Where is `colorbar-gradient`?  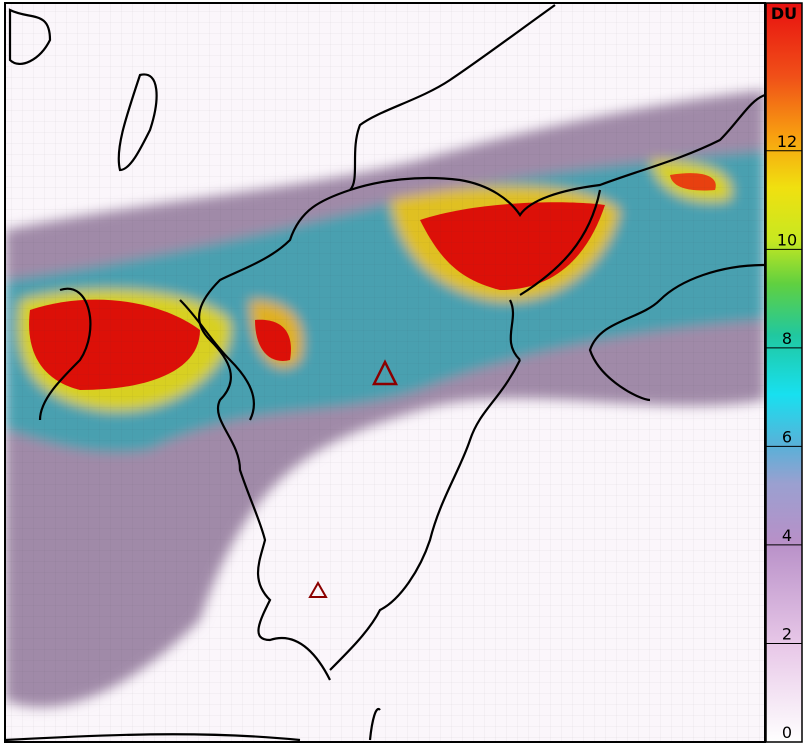
colorbar-gradient is located at coordinates (784, 372).